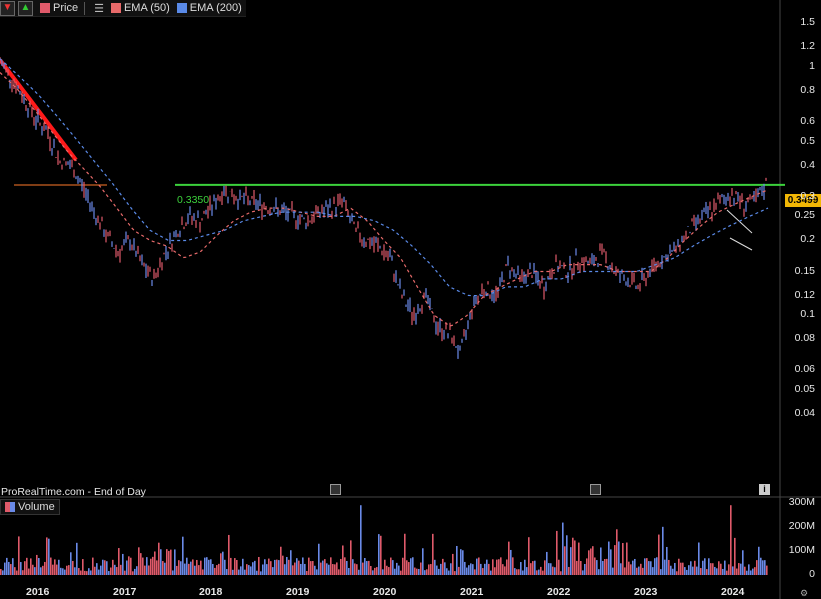 Image resolution: width=821 pixels, height=599 pixels. I want to click on volume-tick-label: 300M, so click(801, 501).